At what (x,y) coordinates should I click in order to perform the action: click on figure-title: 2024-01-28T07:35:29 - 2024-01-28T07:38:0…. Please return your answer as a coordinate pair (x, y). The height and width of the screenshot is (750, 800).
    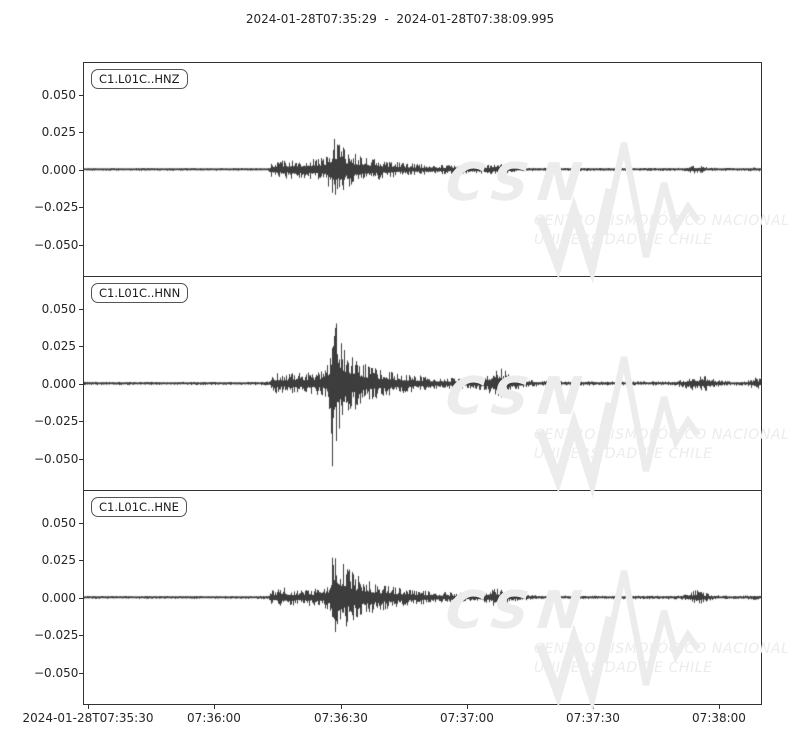
    Looking at the image, I should click on (400, 19).